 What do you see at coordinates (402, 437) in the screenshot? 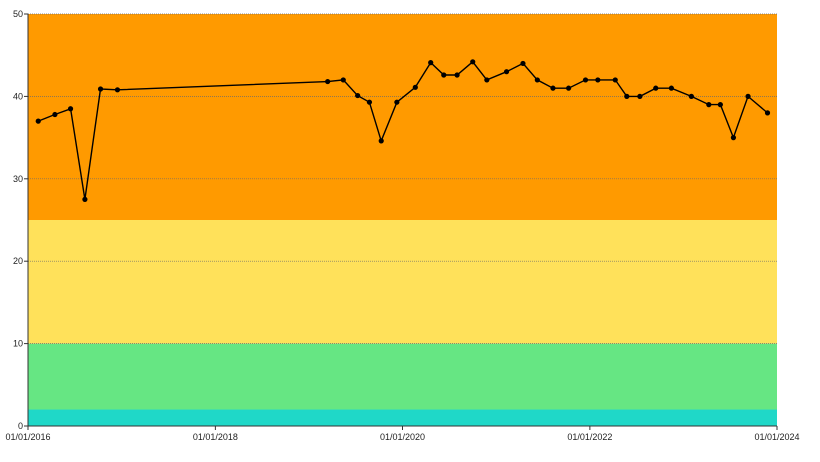
I see `x-tick-label: 01/01/2020` at bounding box center [402, 437].